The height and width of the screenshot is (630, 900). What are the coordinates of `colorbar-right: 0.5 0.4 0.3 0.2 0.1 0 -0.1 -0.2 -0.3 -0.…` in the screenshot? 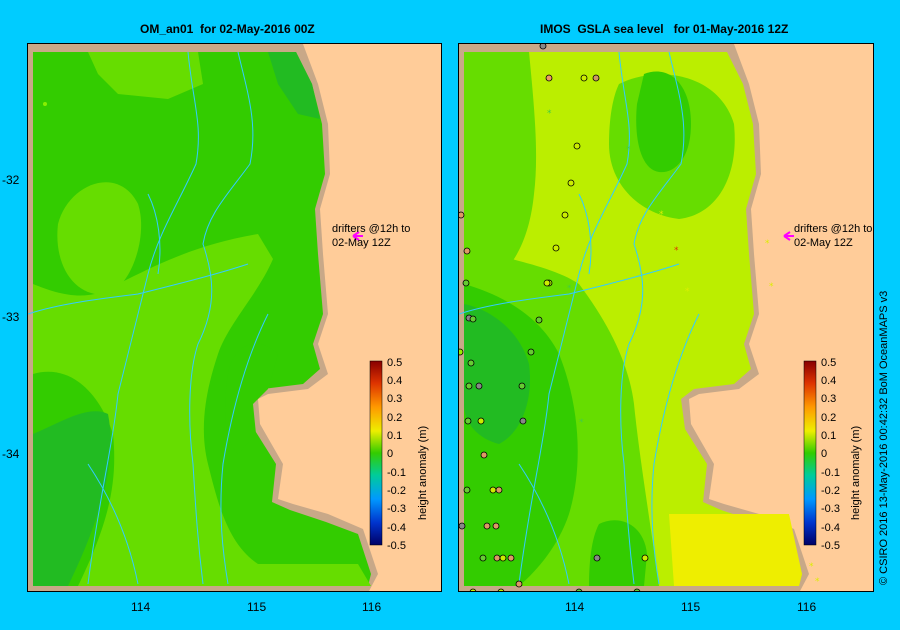 It's located at (821, 454).